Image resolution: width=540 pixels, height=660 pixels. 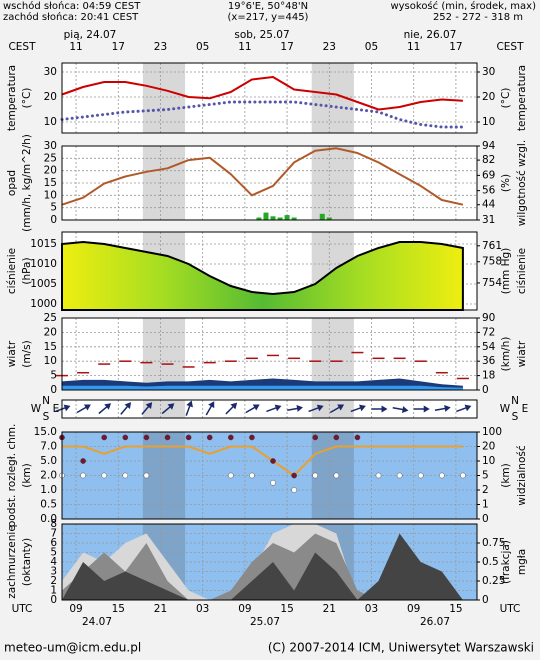 What do you see at coordinates (489, 347) in the screenshot?
I see `y2-tick-label: 54` at bounding box center [489, 347].